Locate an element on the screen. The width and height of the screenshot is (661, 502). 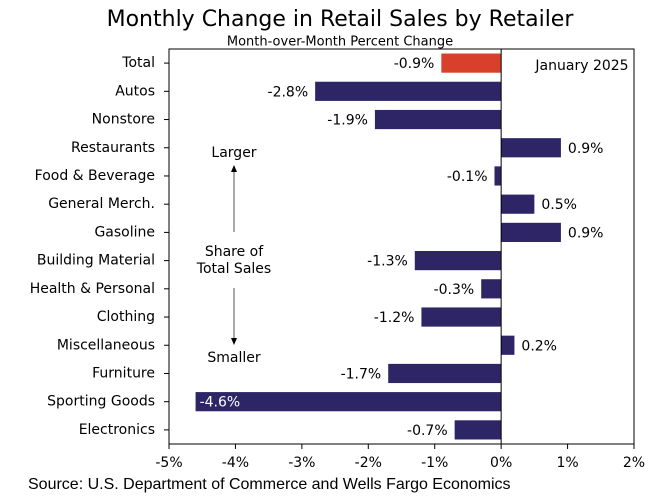
y-tick-label: Autos is located at coordinates (135, 91).